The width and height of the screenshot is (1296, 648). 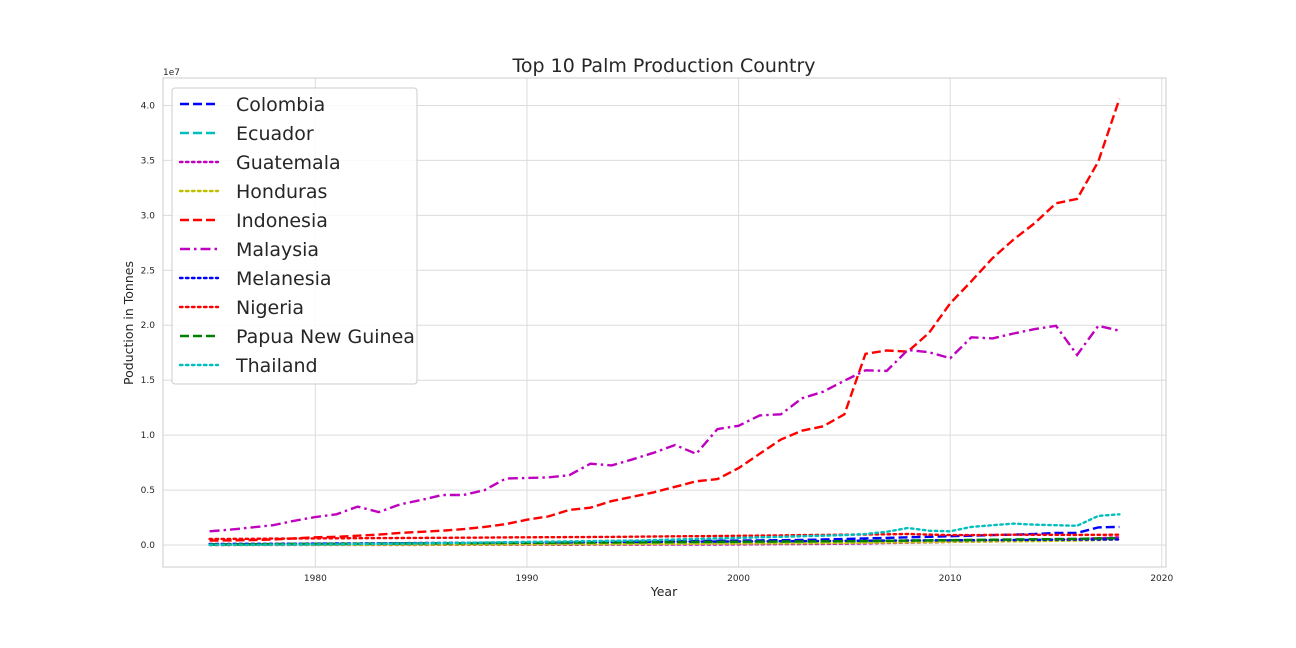 I want to click on x-axis-ticks: 1980 1990 2000 2010 2020, so click(x=739, y=579).